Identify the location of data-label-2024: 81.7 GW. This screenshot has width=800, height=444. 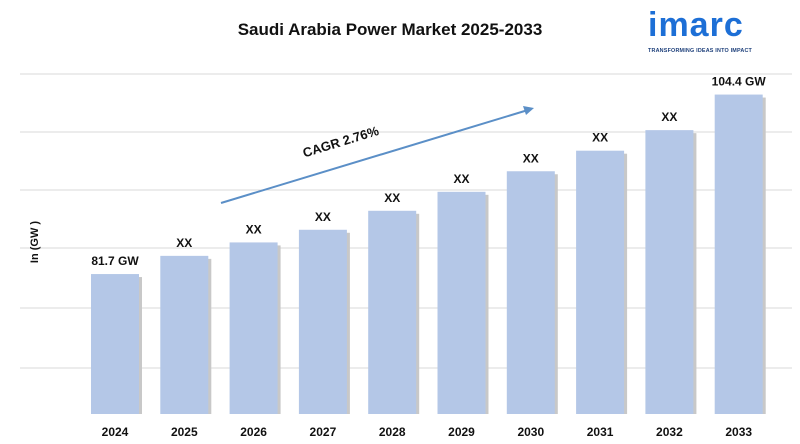
(115, 261).